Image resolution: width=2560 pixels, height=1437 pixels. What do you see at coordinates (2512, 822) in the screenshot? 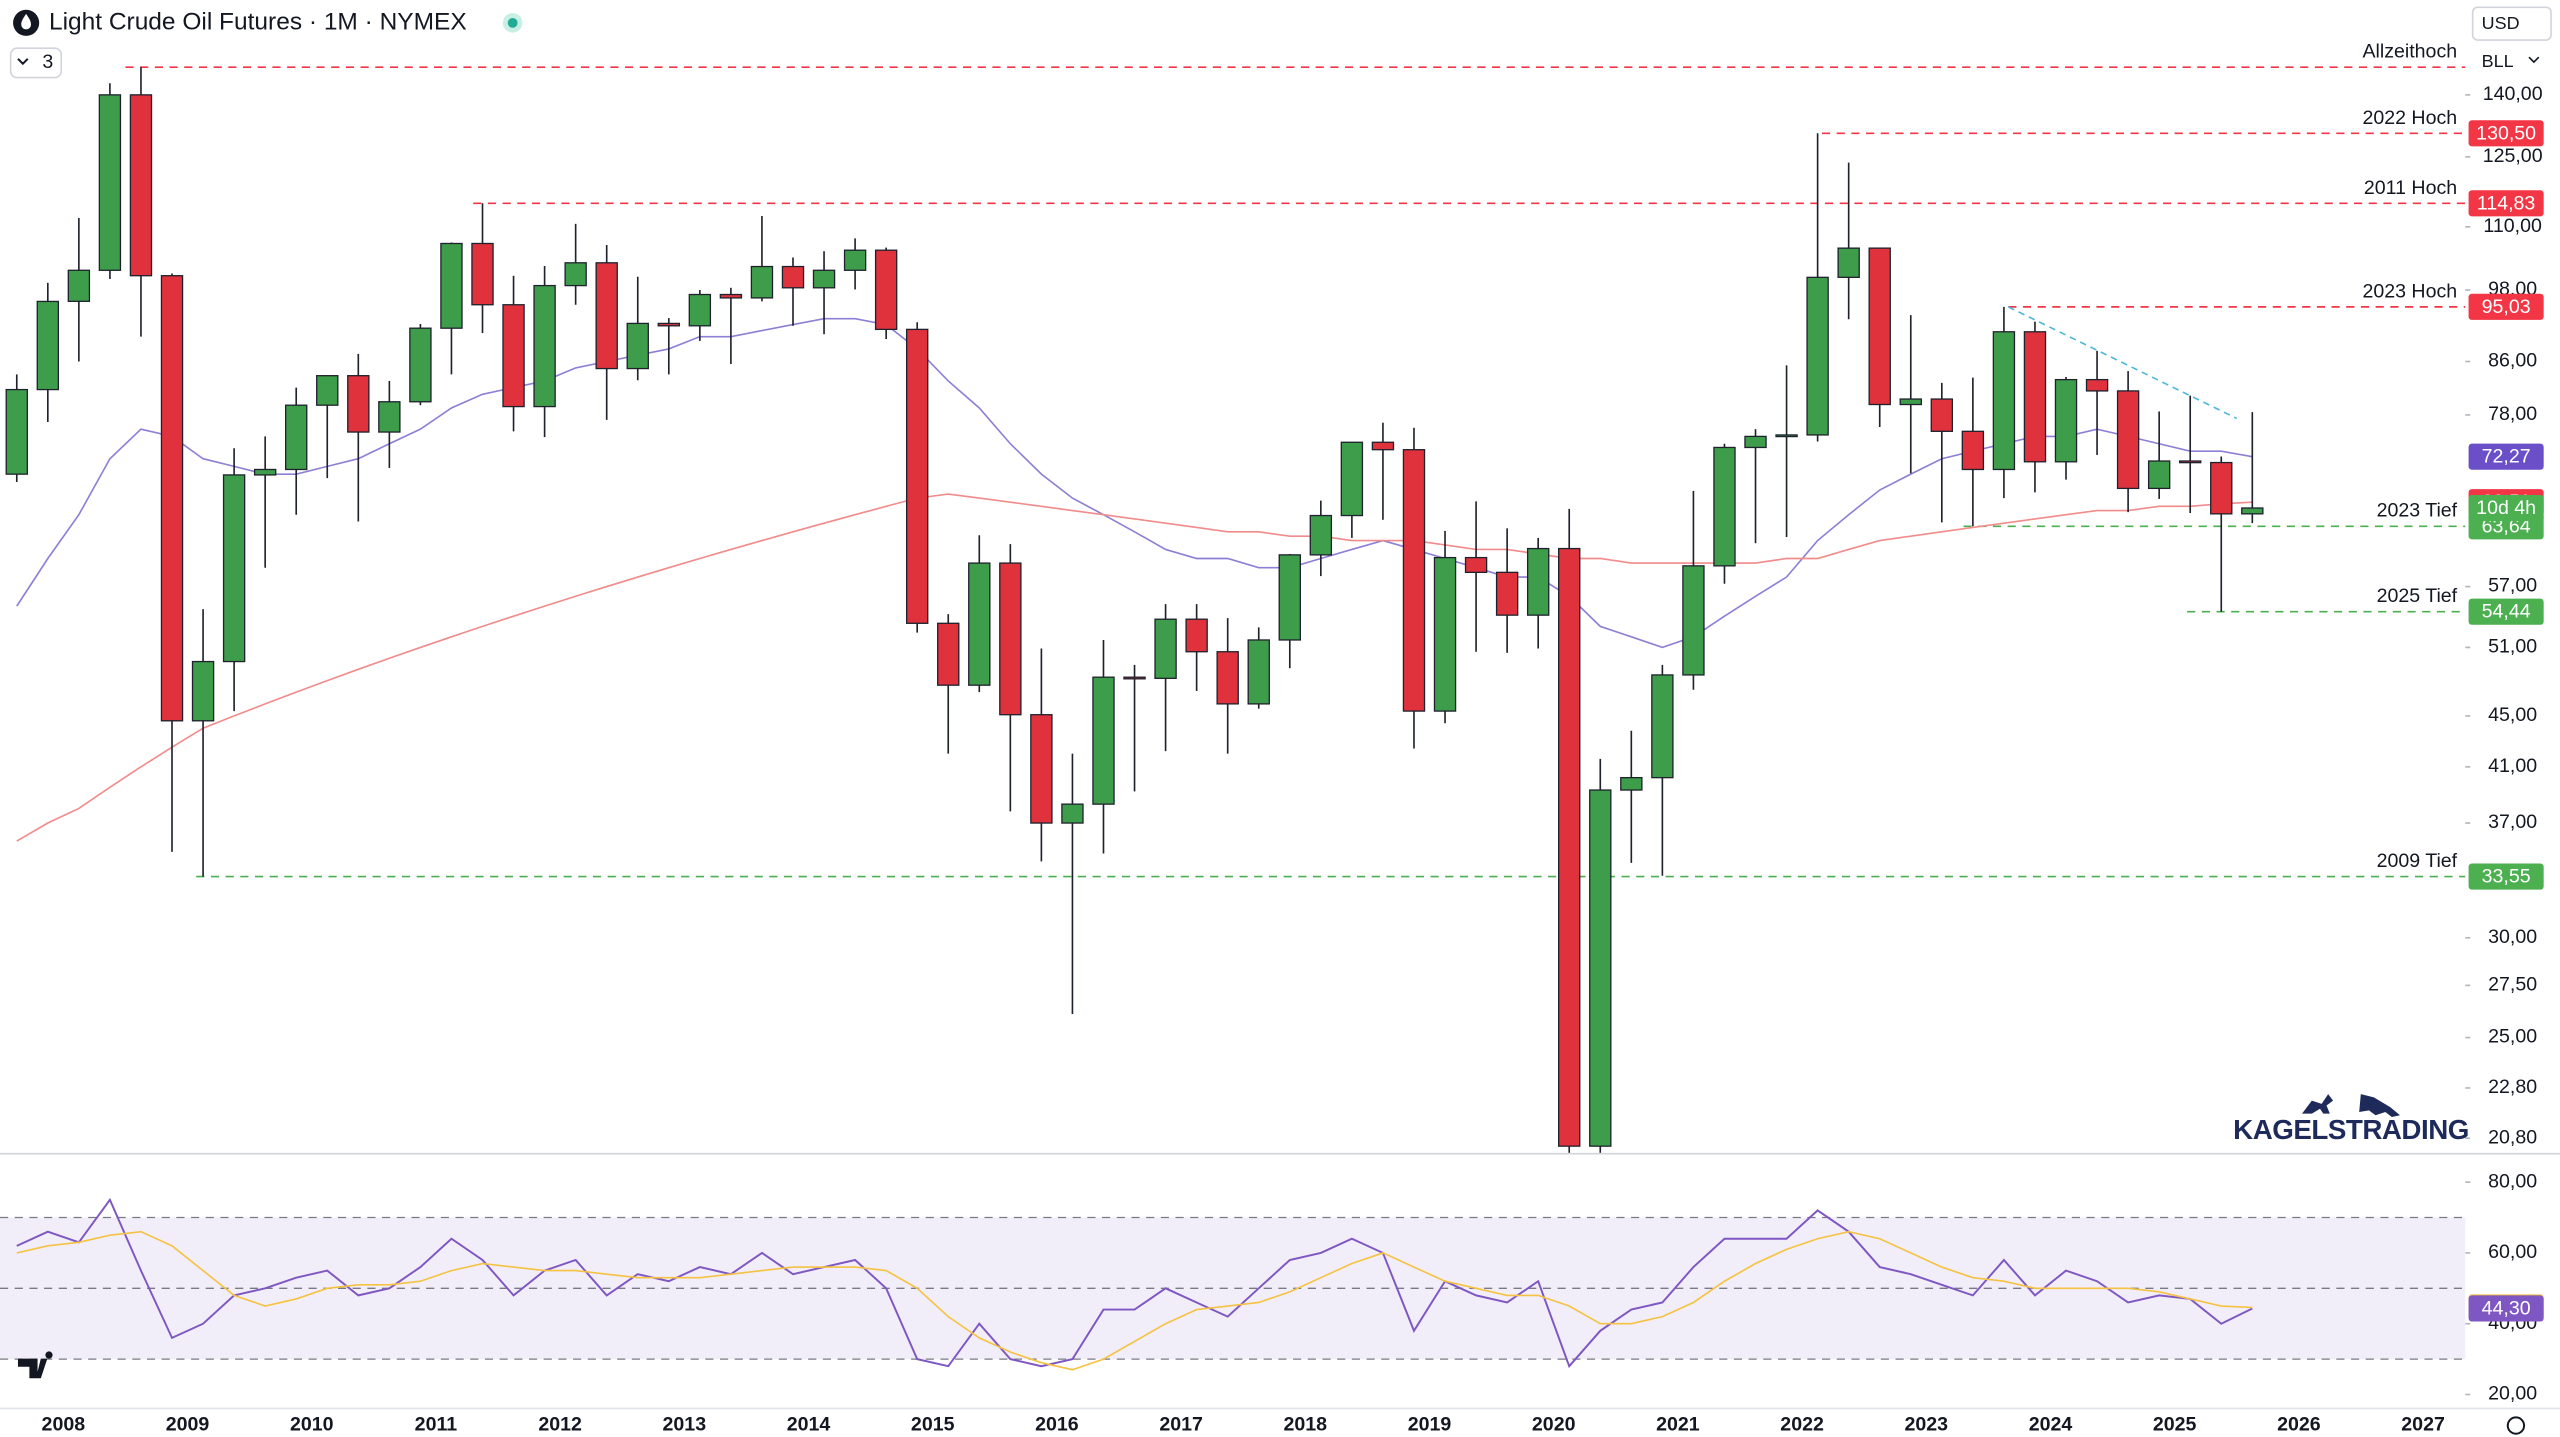
I see `y-tick-label: 37,00` at bounding box center [2512, 822].